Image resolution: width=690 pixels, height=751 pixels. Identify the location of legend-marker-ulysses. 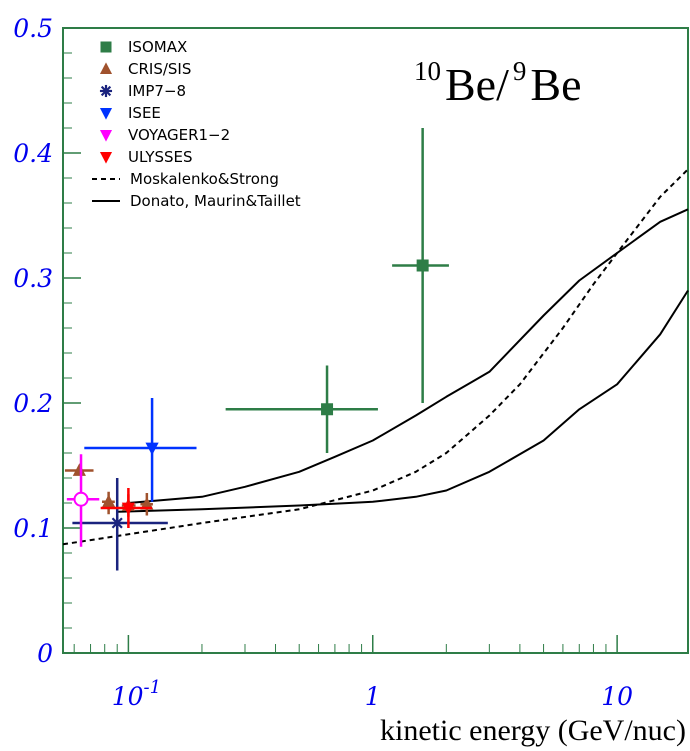
(106, 158).